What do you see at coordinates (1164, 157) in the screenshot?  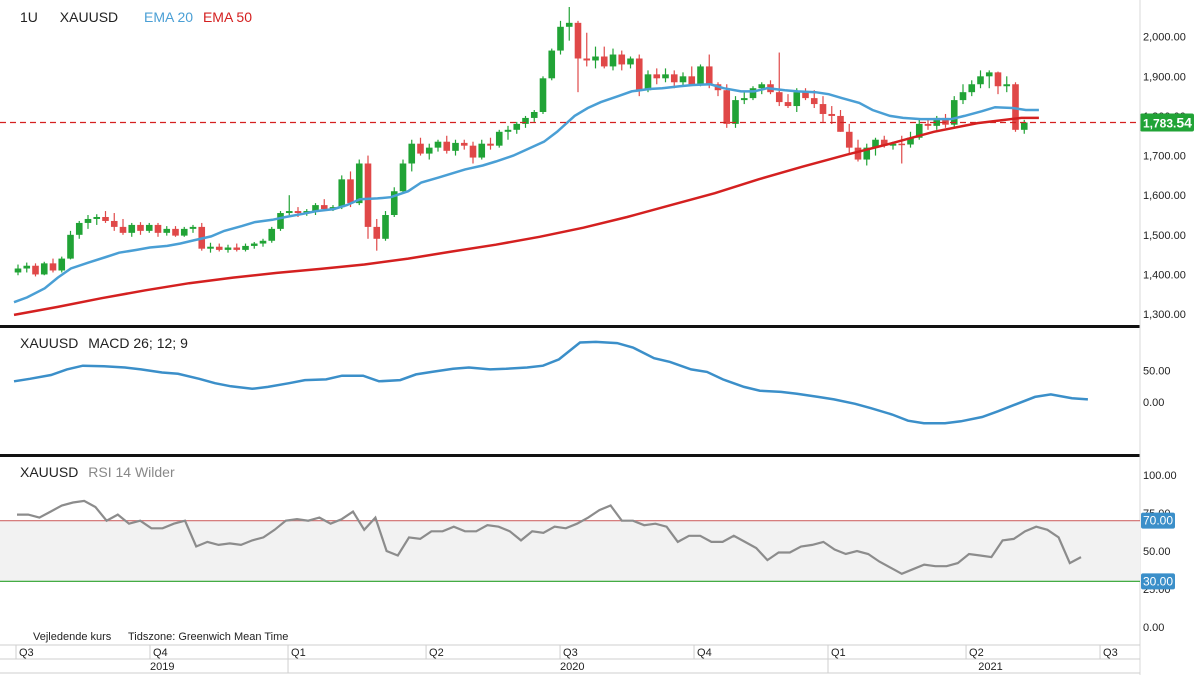 I see `main-y-tick: 1,700.00` at bounding box center [1164, 157].